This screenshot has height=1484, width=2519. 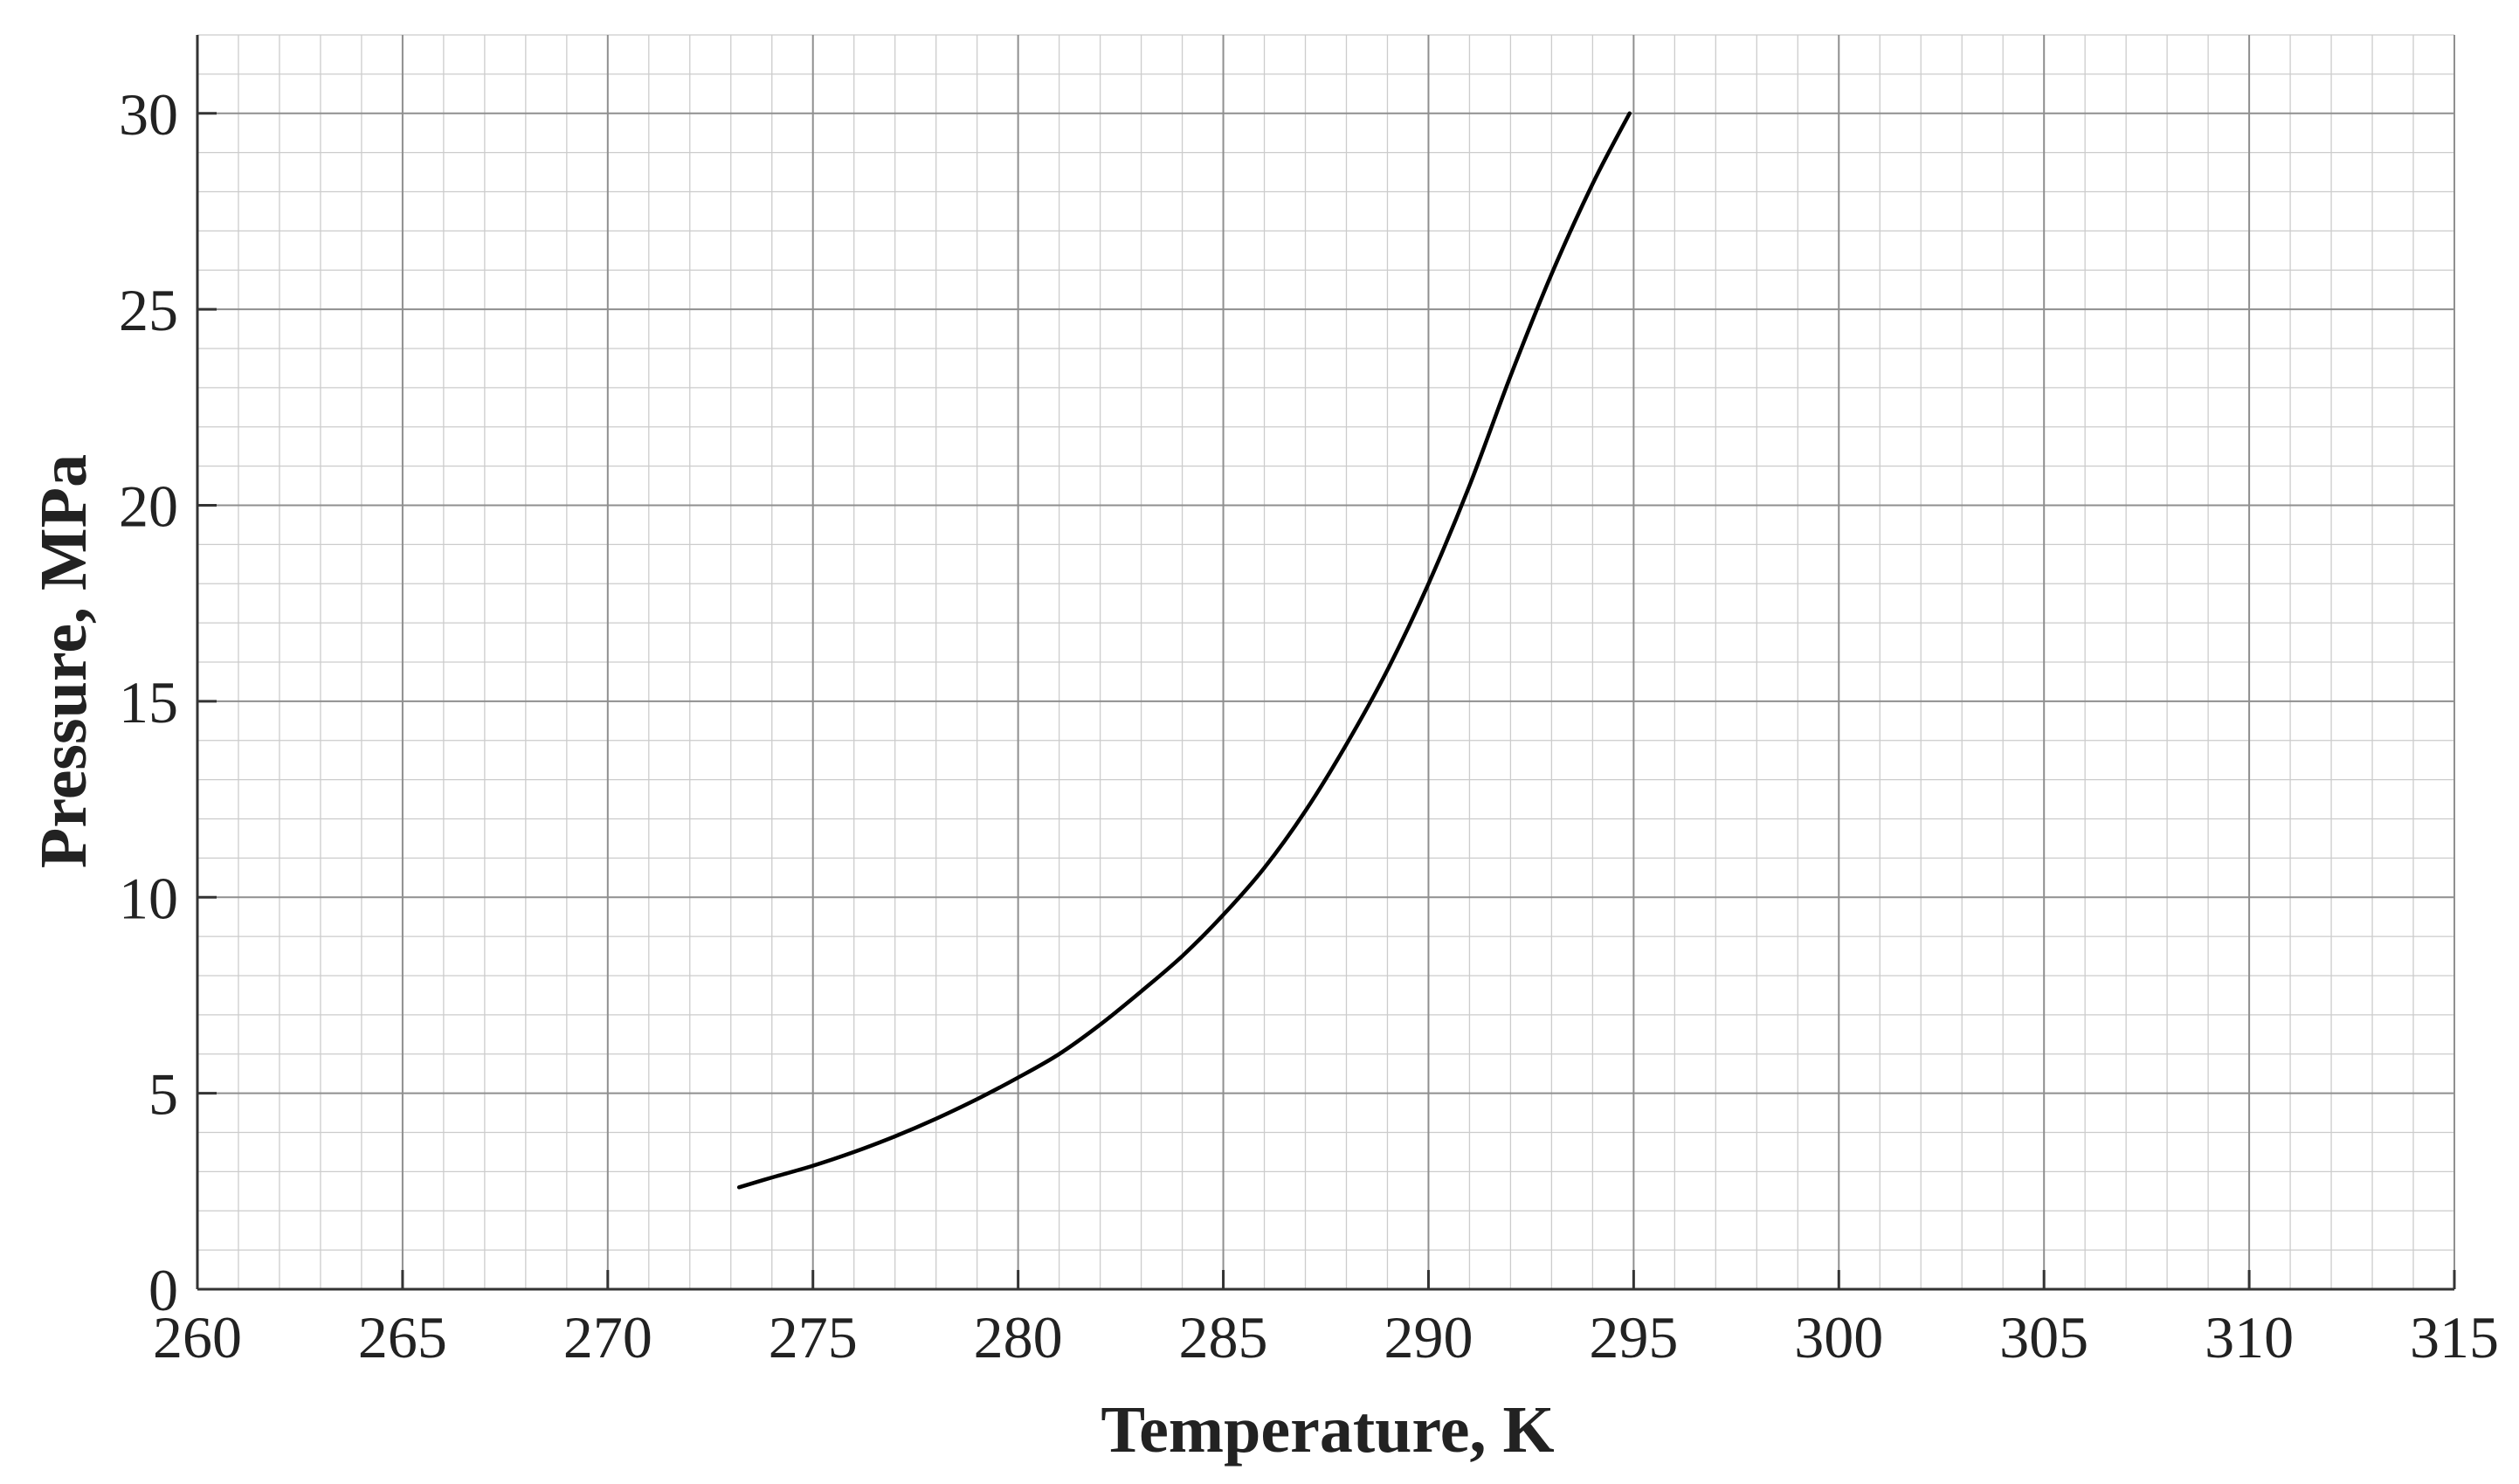 I want to click on y-tick-label: 0, so click(x=163, y=1290).